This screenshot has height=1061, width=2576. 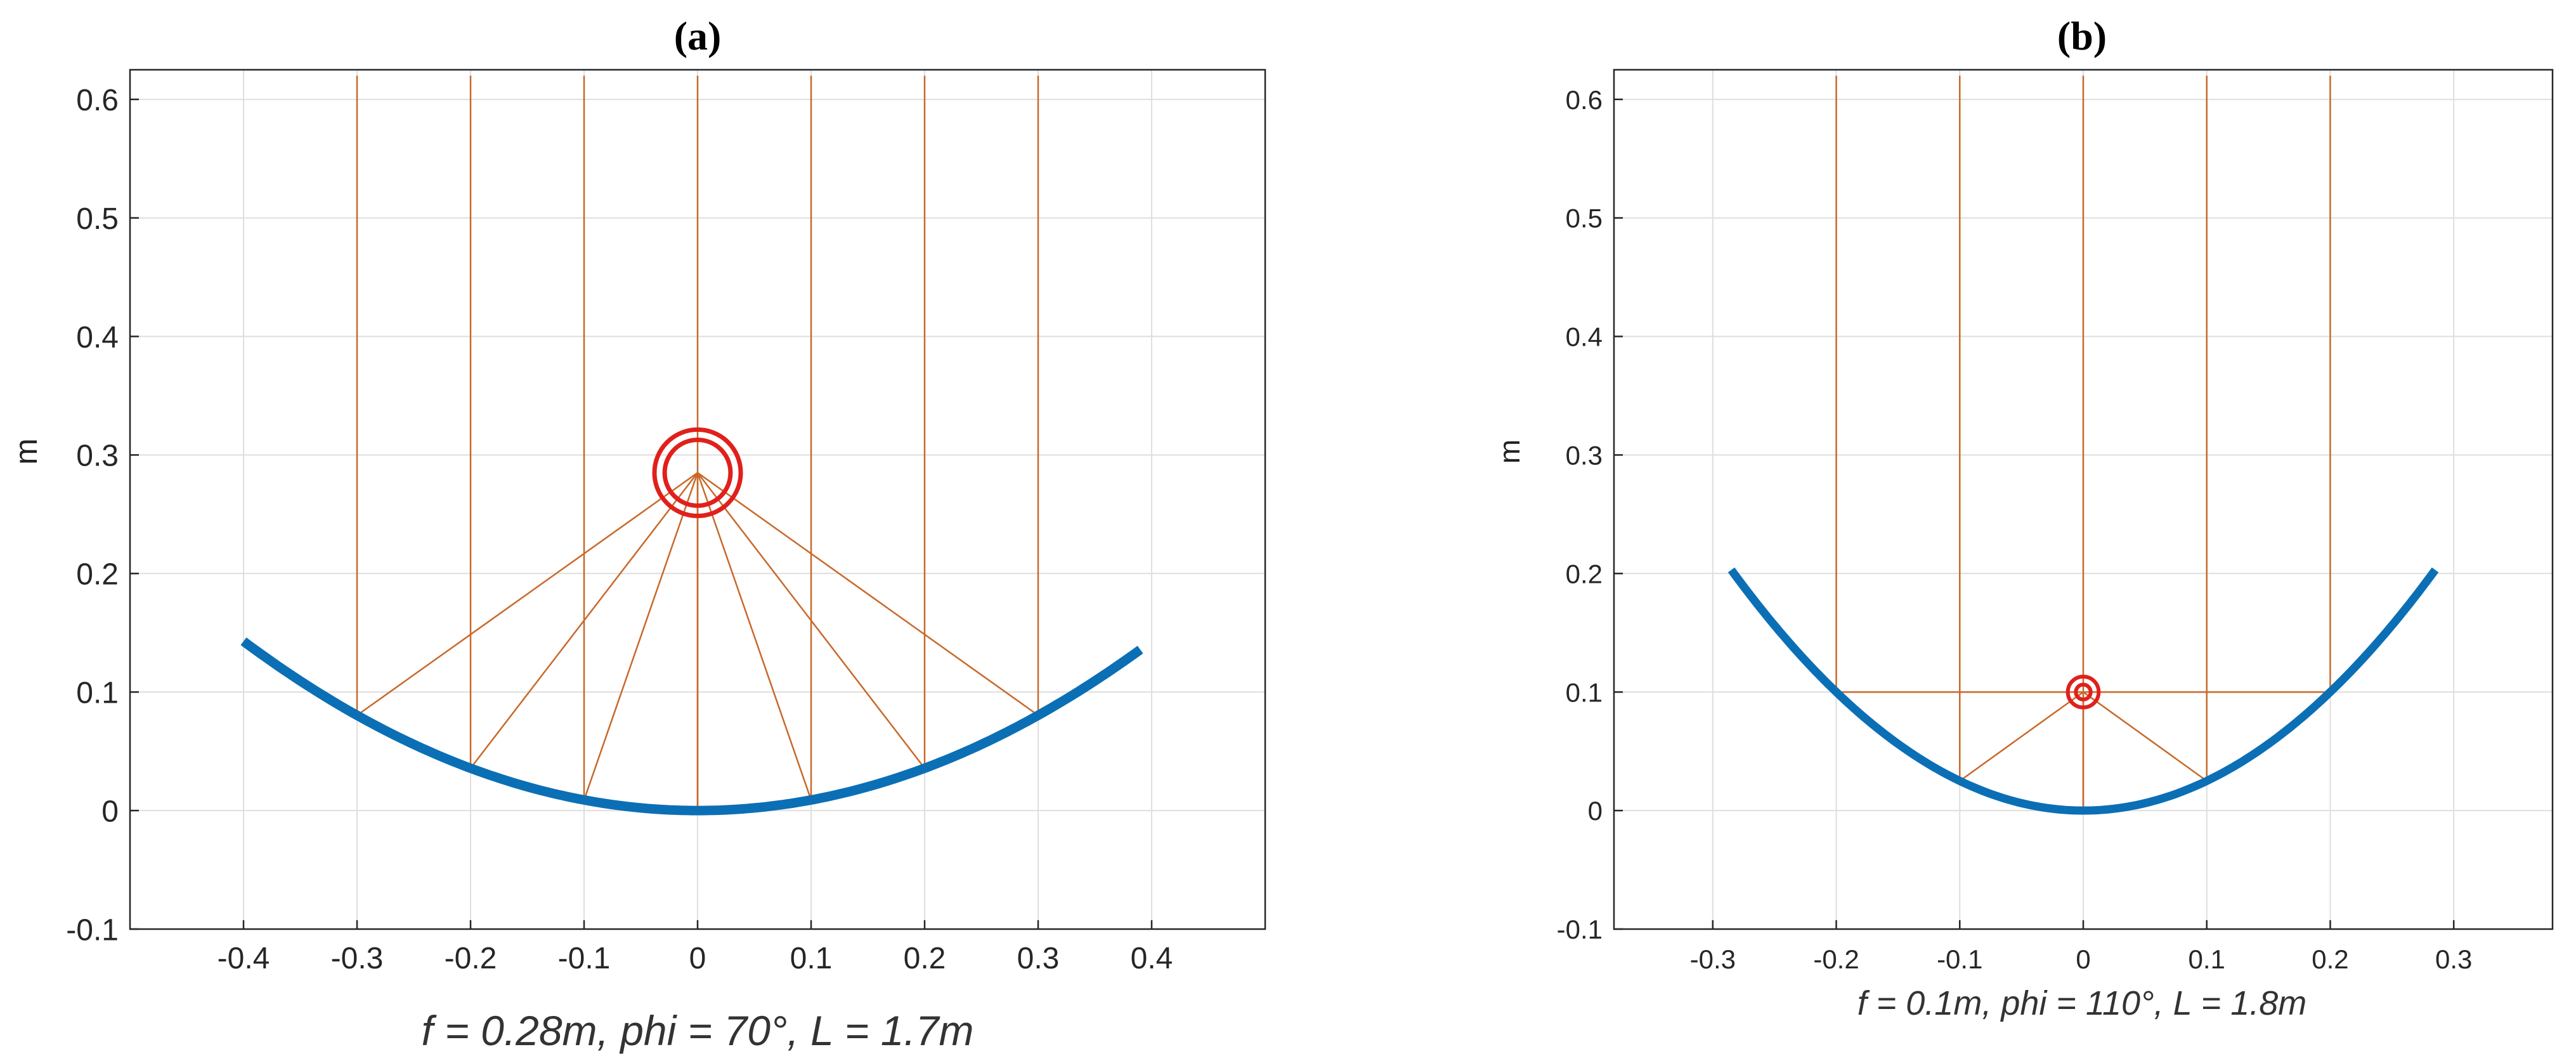 I want to click on receiver-inner-b, so click(x=2084, y=691).